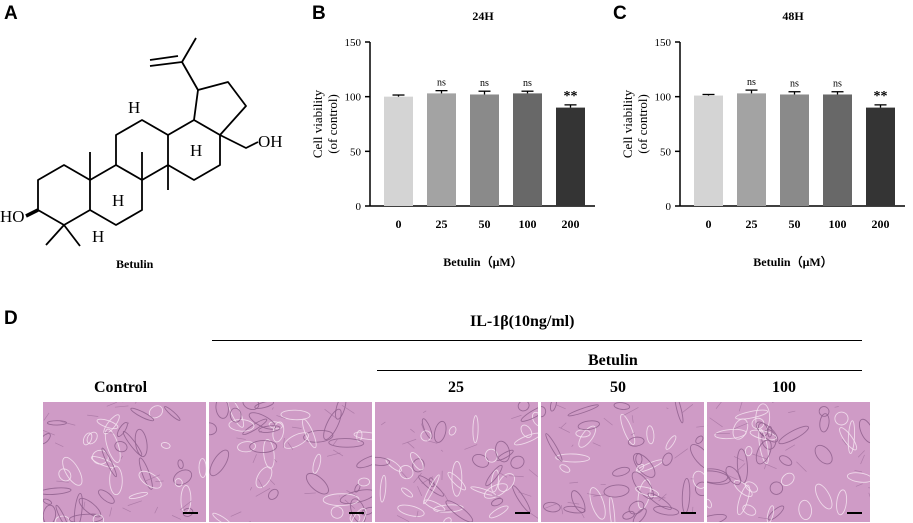 The image size is (913, 523). Describe the element at coordinates (618, 387) in the screenshot. I see `dose-label-50: 50` at that location.